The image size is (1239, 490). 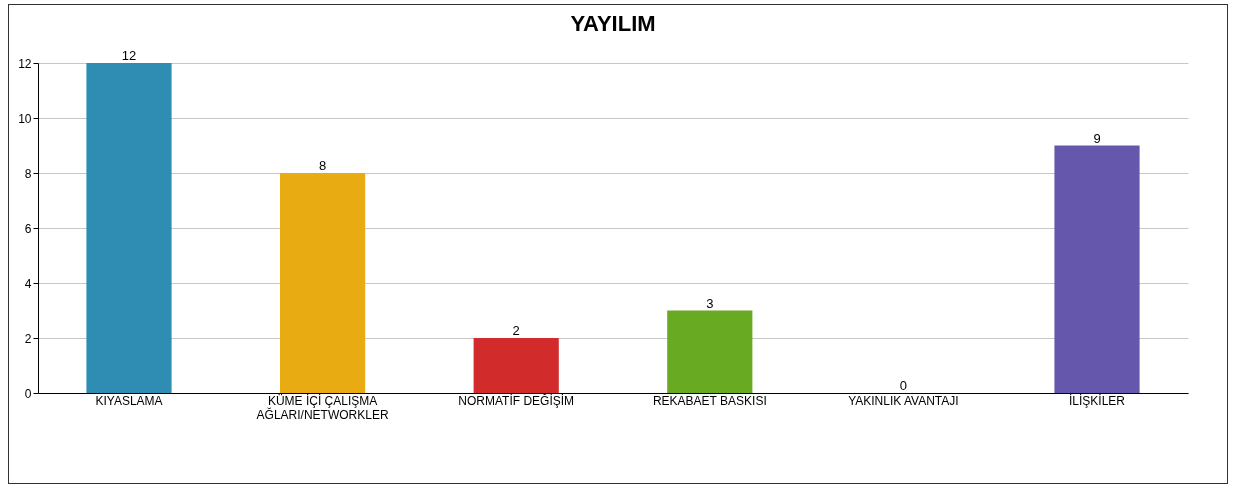 What do you see at coordinates (25, 63) in the screenshot?
I see `y-tick-label: 12` at bounding box center [25, 63].